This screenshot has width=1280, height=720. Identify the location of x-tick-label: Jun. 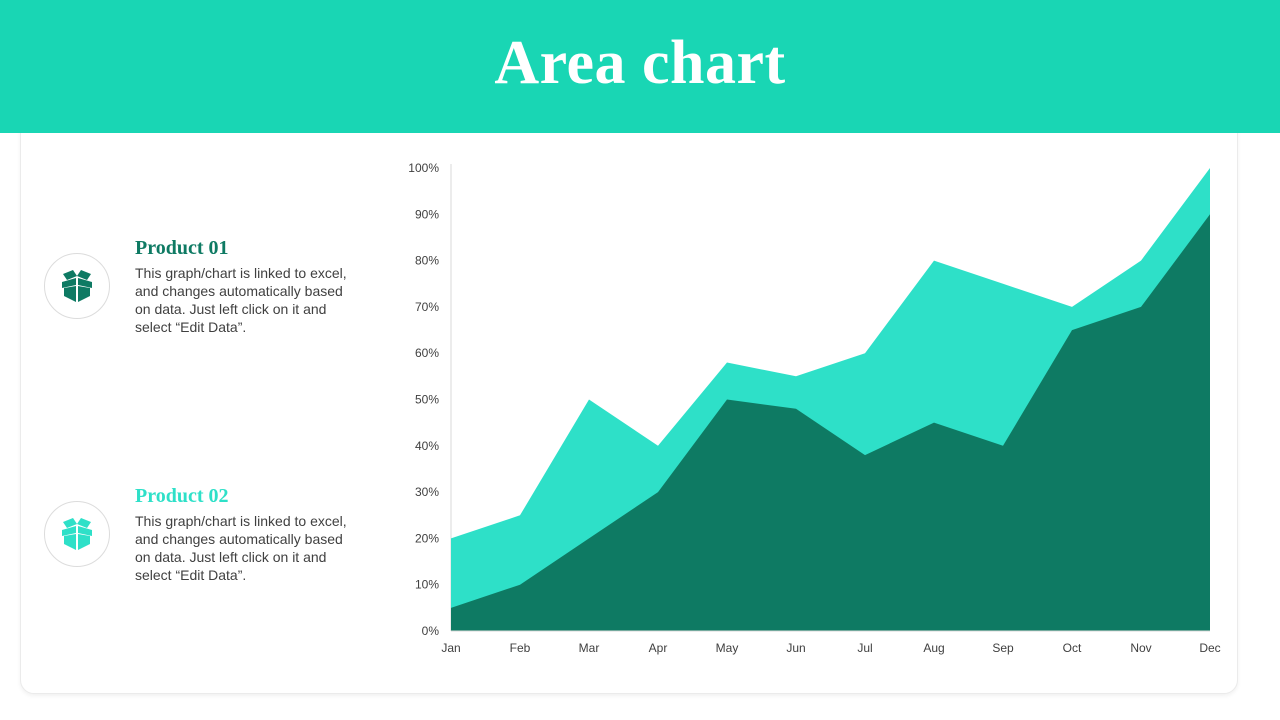
(795, 648).